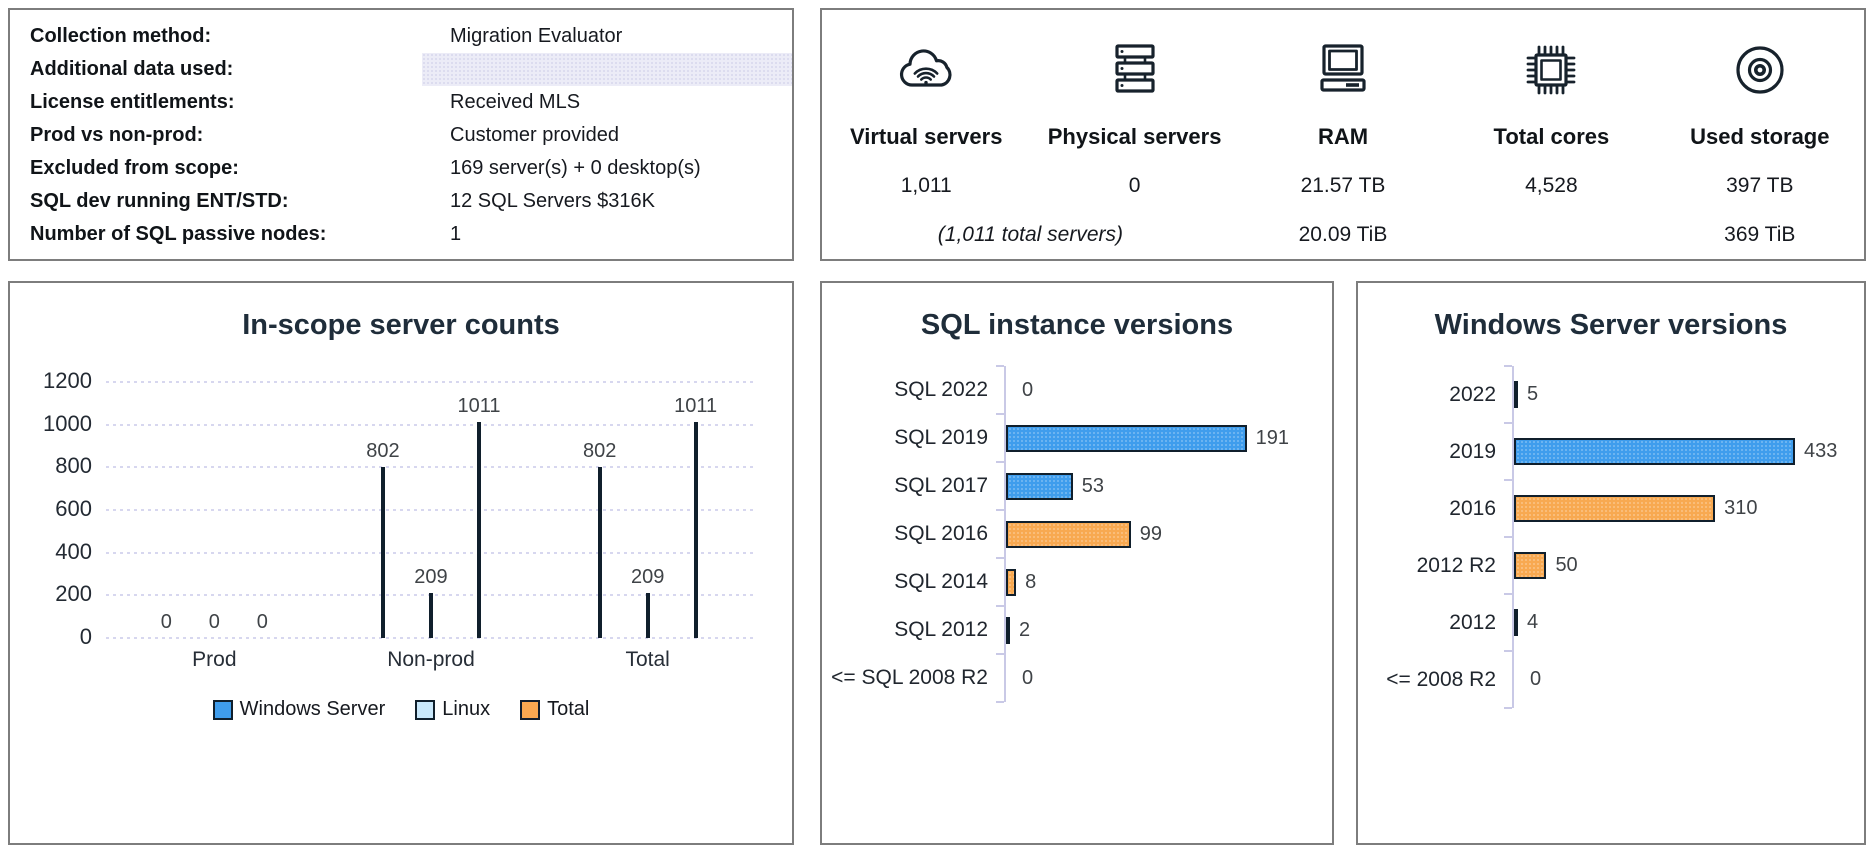 This screenshot has height=853, width=1876. What do you see at coordinates (1551, 136) in the screenshot?
I see `metric-label: Total cores` at bounding box center [1551, 136].